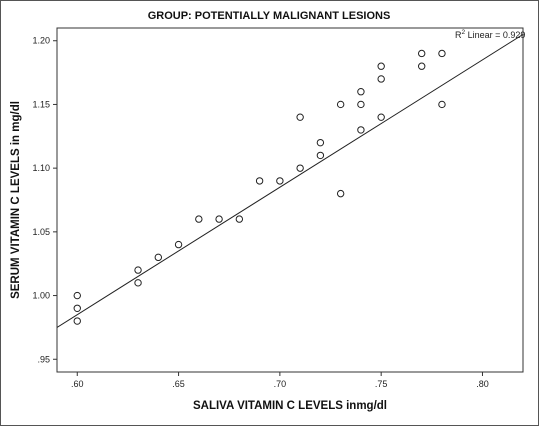 The width and height of the screenshot is (539, 426). What do you see at coordinates (16, 200) in the screenshot?
I see `y-axis-label: SERUM VITAMIN C LEVELS in mg/dl` at bounding box center [16, 200].